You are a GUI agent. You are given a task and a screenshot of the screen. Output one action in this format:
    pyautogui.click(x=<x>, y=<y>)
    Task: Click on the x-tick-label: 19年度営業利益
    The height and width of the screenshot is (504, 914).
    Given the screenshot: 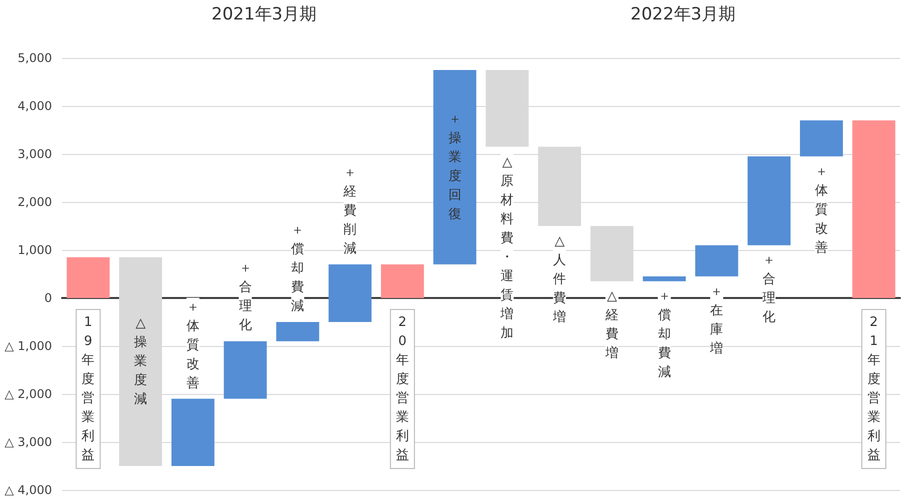 What is the action you would take?
    pyautogui.click(x=88, y=389)
    